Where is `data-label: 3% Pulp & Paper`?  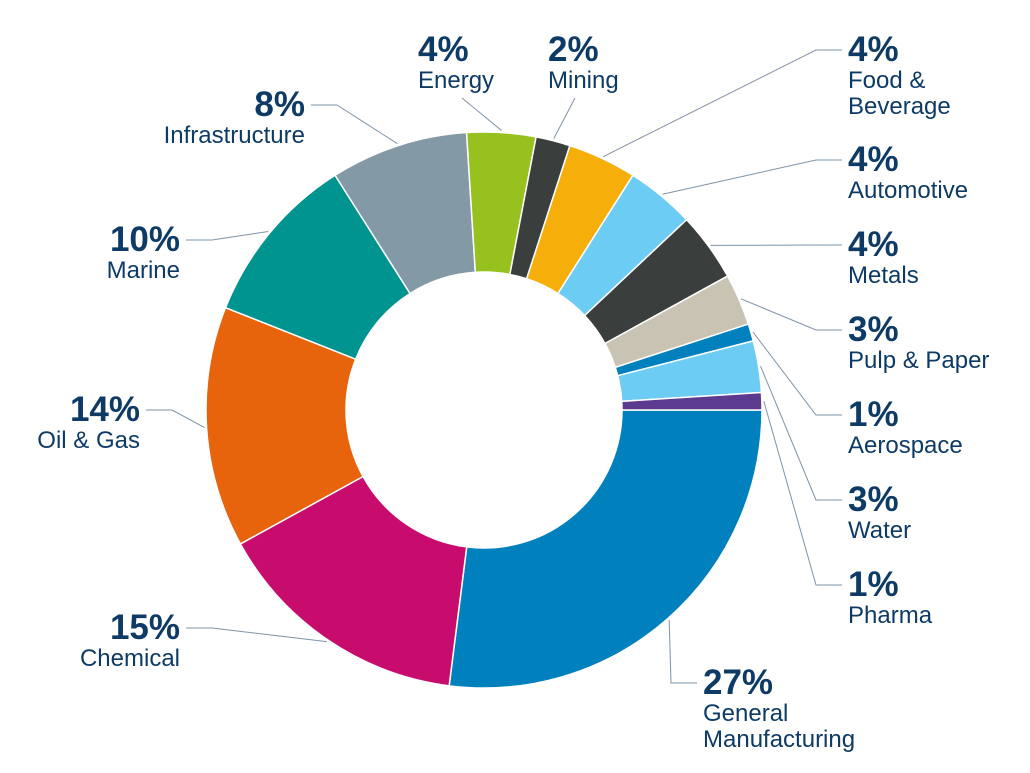 data-label: 3% Pulp & Paper is located at coordinates (918, 343).